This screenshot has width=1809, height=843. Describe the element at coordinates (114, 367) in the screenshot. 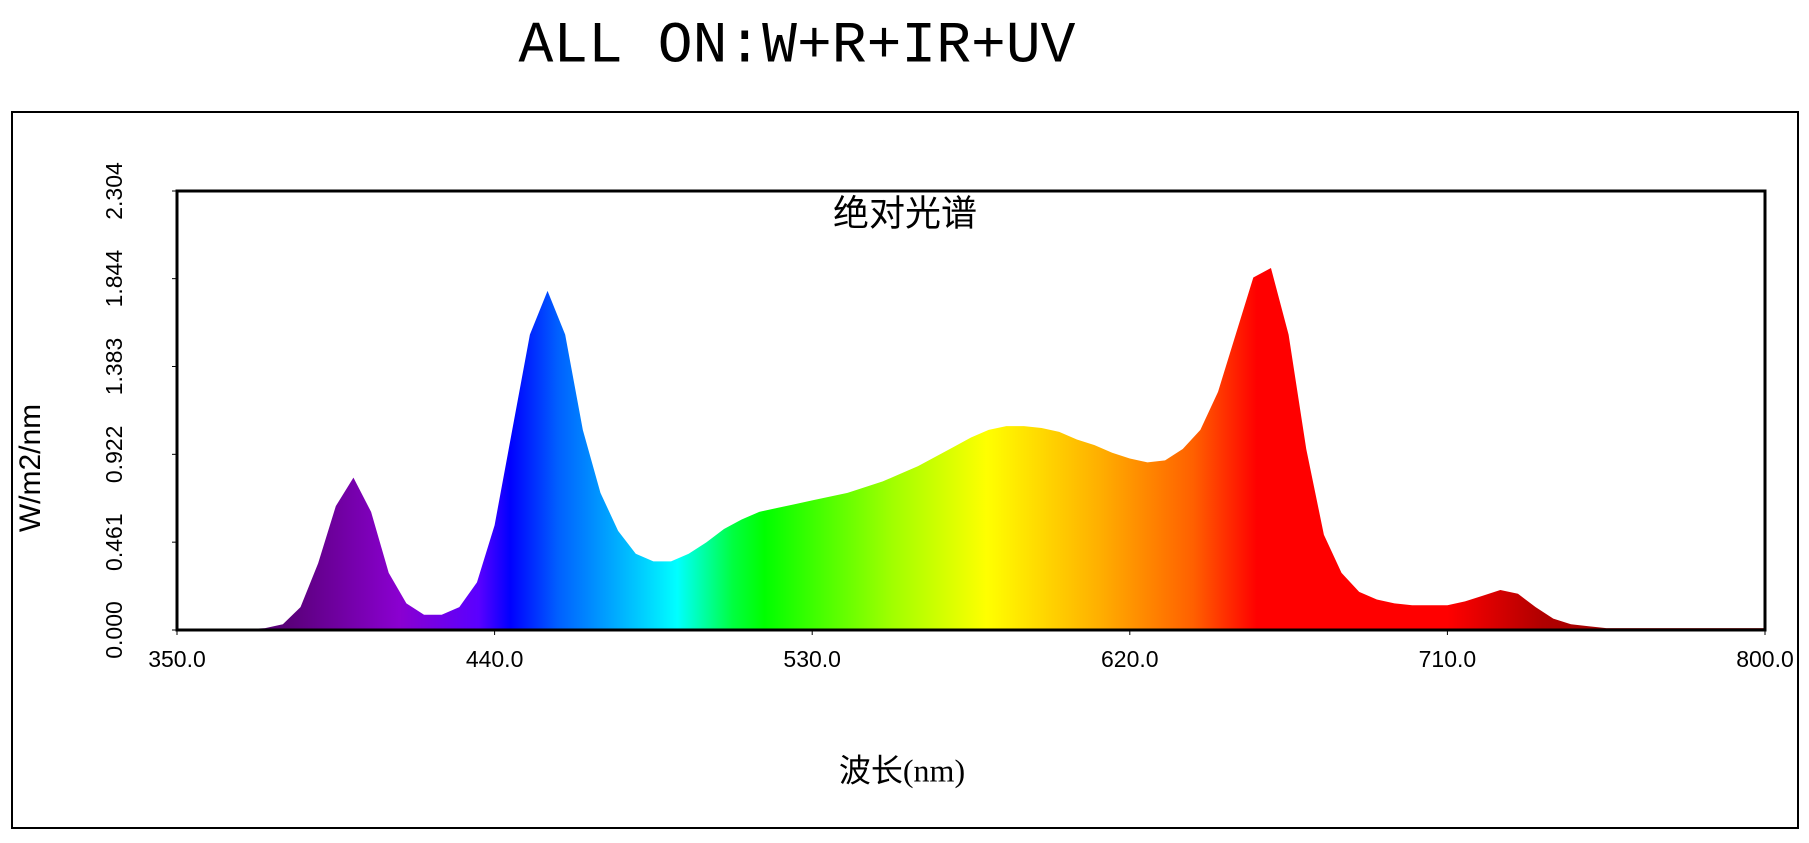

I see `y-tick-label: 1.383` at that location.